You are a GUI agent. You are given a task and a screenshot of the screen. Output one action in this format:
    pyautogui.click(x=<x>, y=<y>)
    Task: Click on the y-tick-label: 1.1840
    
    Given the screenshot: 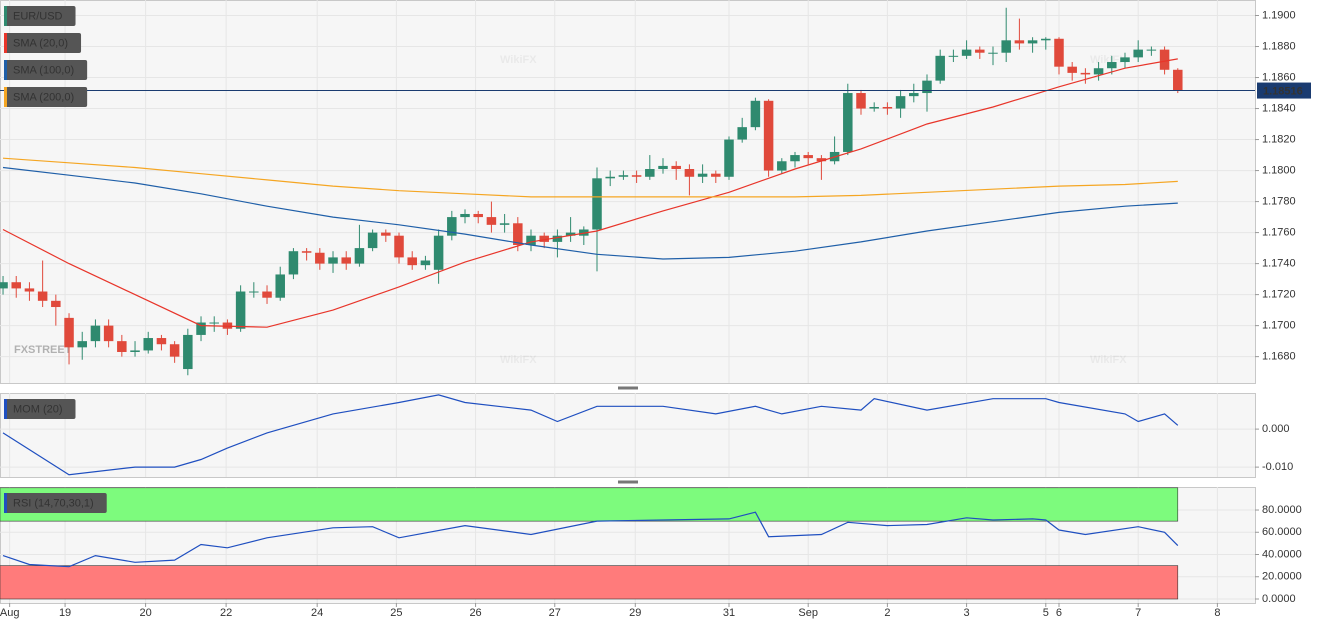 What is the action you would take?
    pyautogui.click(x=1279, y=108)
    